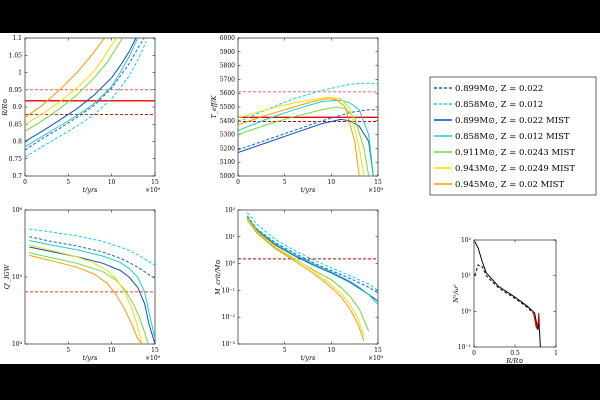 This screenshot has width=600, height=400. I want to click on y-axis-label: N²/ω², so click(456, 294).